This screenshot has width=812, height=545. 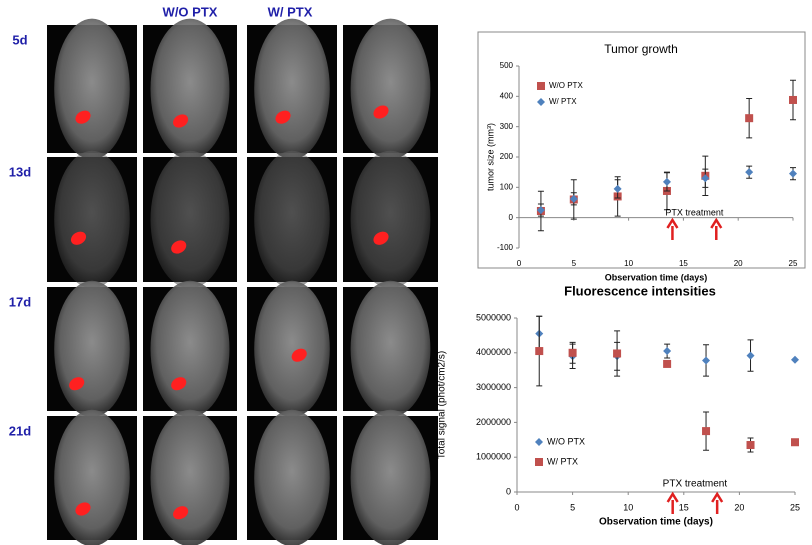 What do you see at coordinates (656, 277) in the screenshot?
I see `x-axis-label: Observation time (days)` at bounding box center [656, 277].